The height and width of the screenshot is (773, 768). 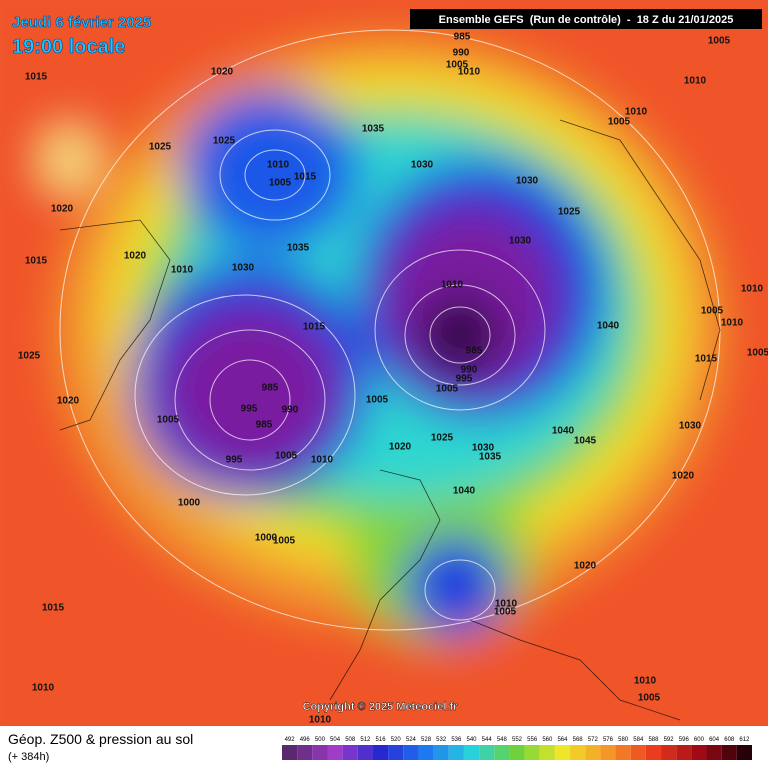 I want to click on scale-label: 492, so click(x=290, y=740).